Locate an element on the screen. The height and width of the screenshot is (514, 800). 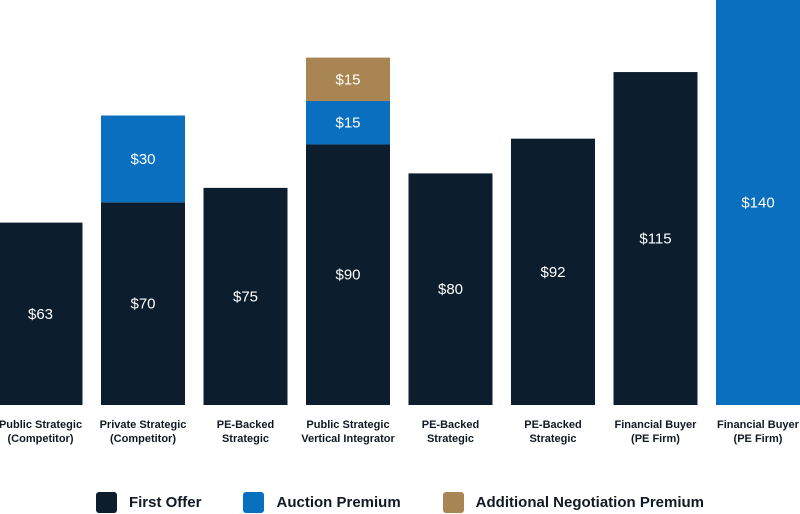
category-label-7-line-1: (PE Firm) is located at coordinates (758, 439).